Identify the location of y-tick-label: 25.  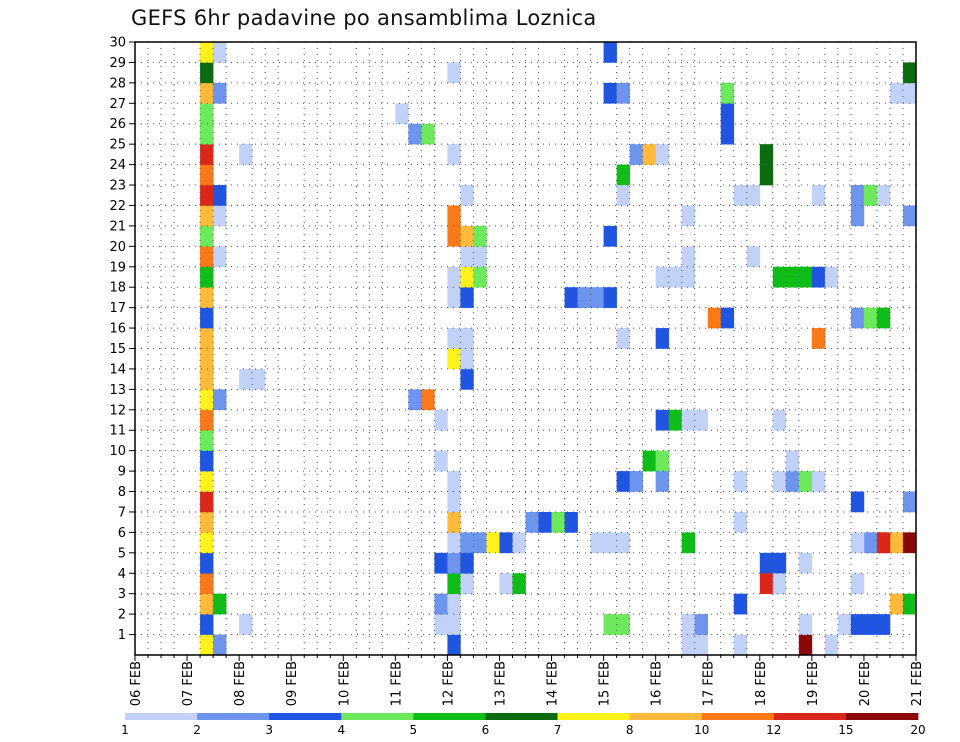
(117, 145).